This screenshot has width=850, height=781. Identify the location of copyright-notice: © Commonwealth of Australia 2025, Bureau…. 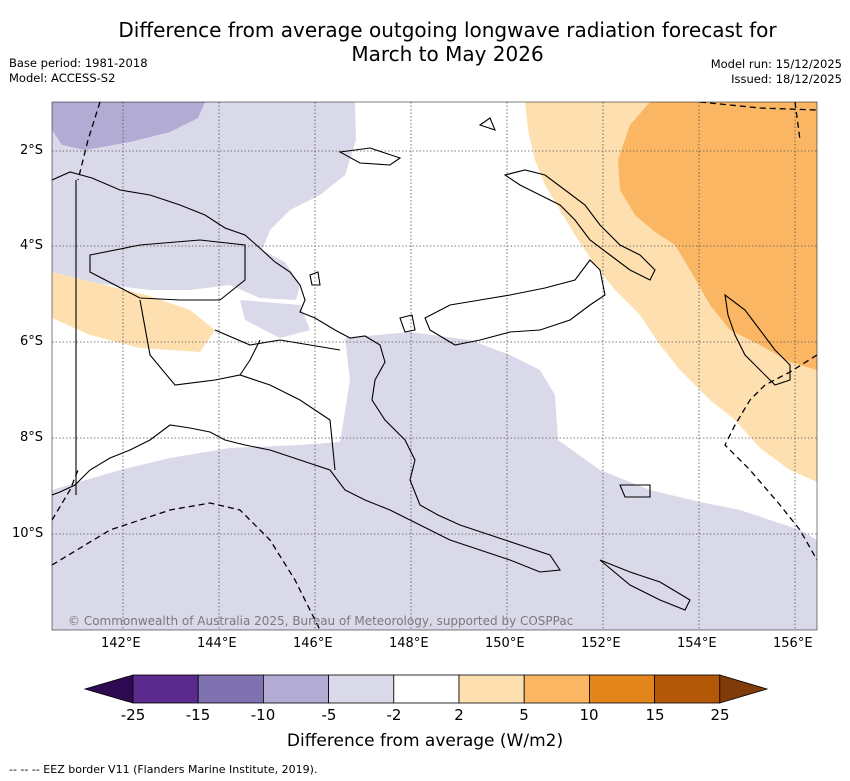
(321, 621).